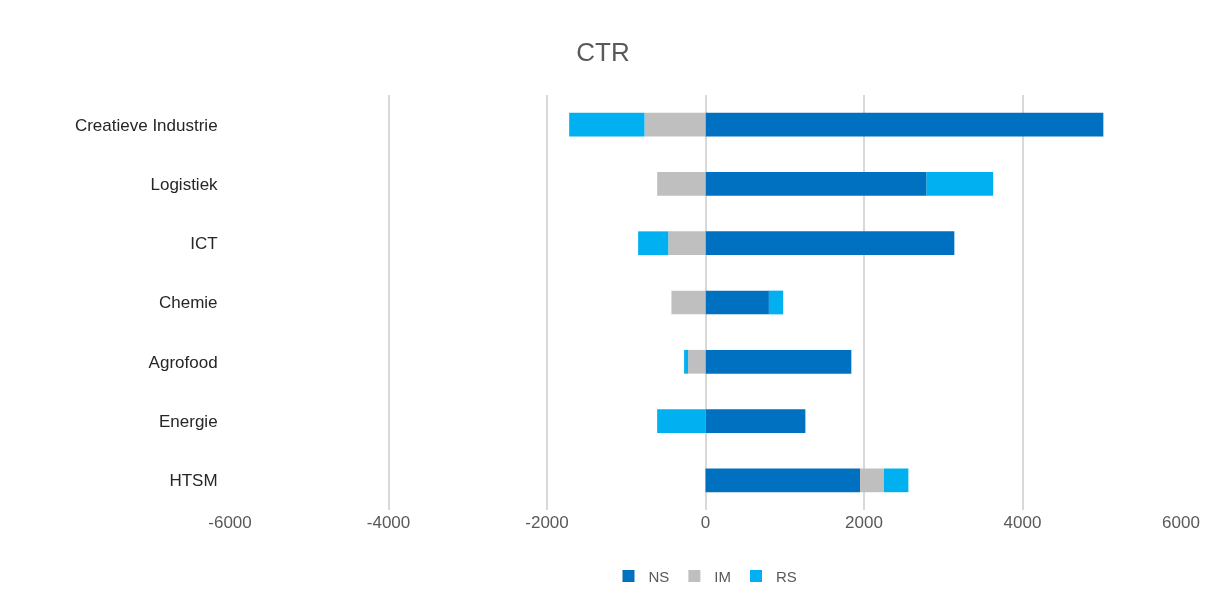 Image resolution: width=1206 pixels, height=605 pixels. I want to click on x-tick-label: -6000, so click(230, 522).